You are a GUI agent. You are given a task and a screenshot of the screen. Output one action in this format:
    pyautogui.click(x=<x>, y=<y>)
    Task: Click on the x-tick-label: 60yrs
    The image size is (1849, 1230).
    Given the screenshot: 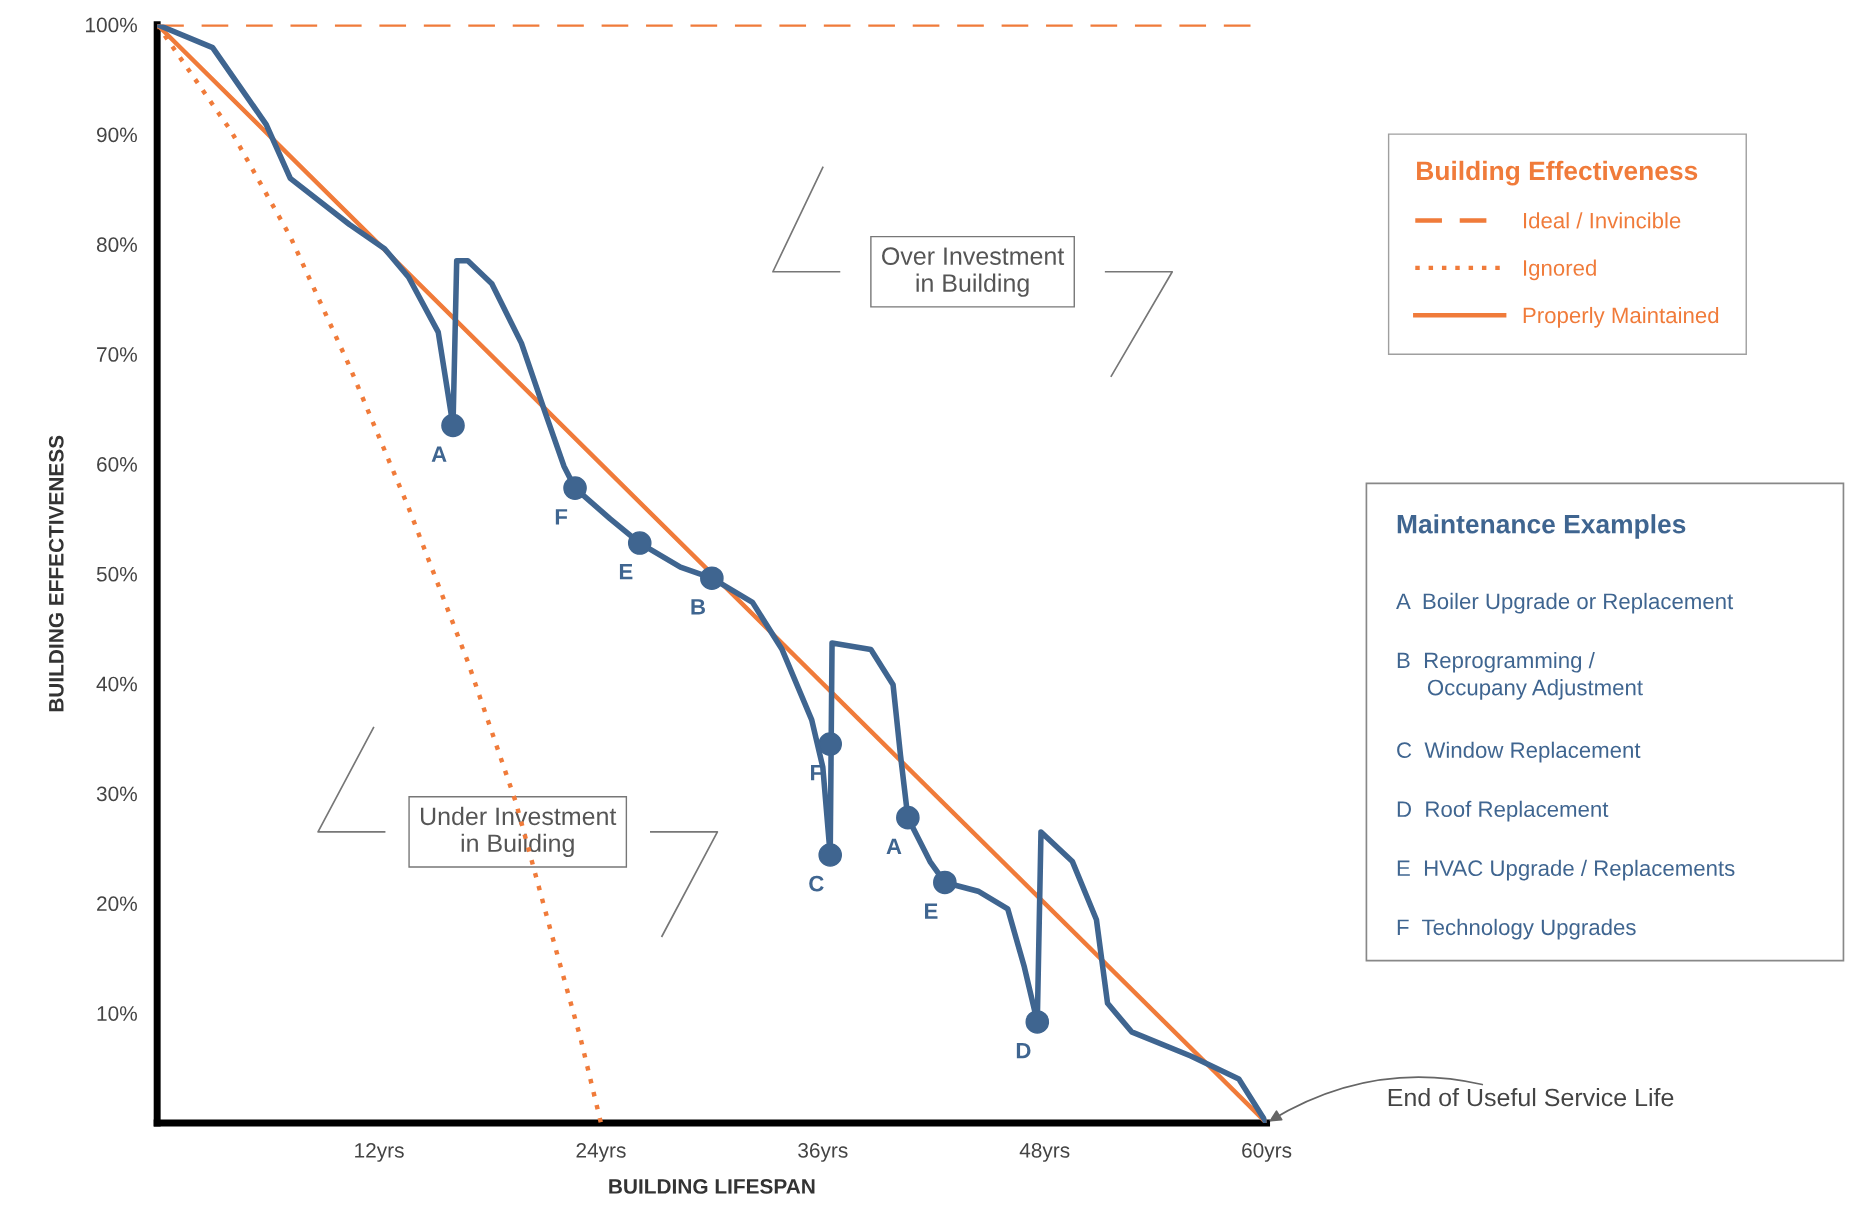 What is the action you would take?
    pyautogui.click(x=1267, y=1152)
    